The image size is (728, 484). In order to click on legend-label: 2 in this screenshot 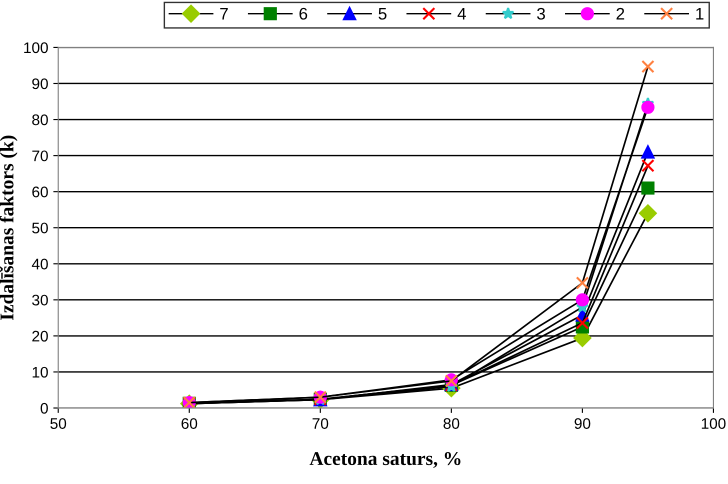, I will do `click(620, 14)`.